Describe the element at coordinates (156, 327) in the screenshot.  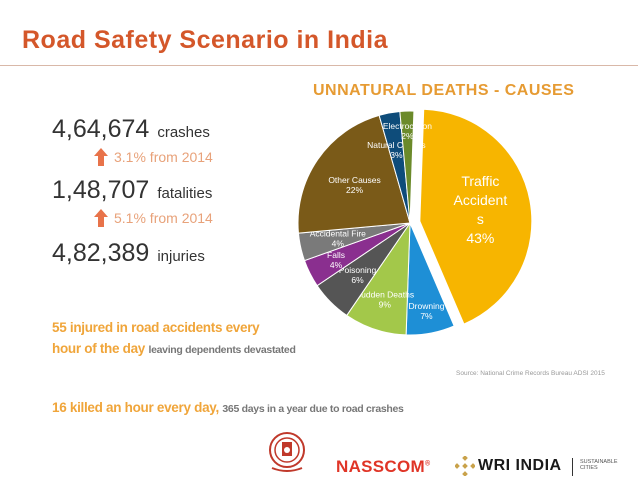
I see `injured-line-1: 55 injured in road accidents every` at that location.